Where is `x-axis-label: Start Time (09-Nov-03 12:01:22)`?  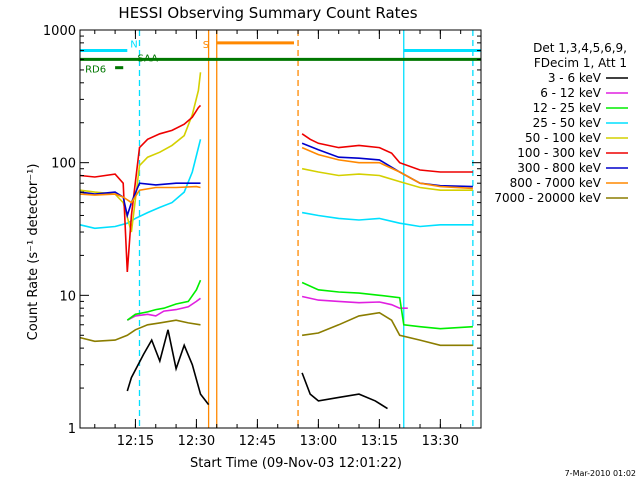 x-axis-label: Start Time (09-Nov-03 12:01:22) is located at coordinates (296, 463).